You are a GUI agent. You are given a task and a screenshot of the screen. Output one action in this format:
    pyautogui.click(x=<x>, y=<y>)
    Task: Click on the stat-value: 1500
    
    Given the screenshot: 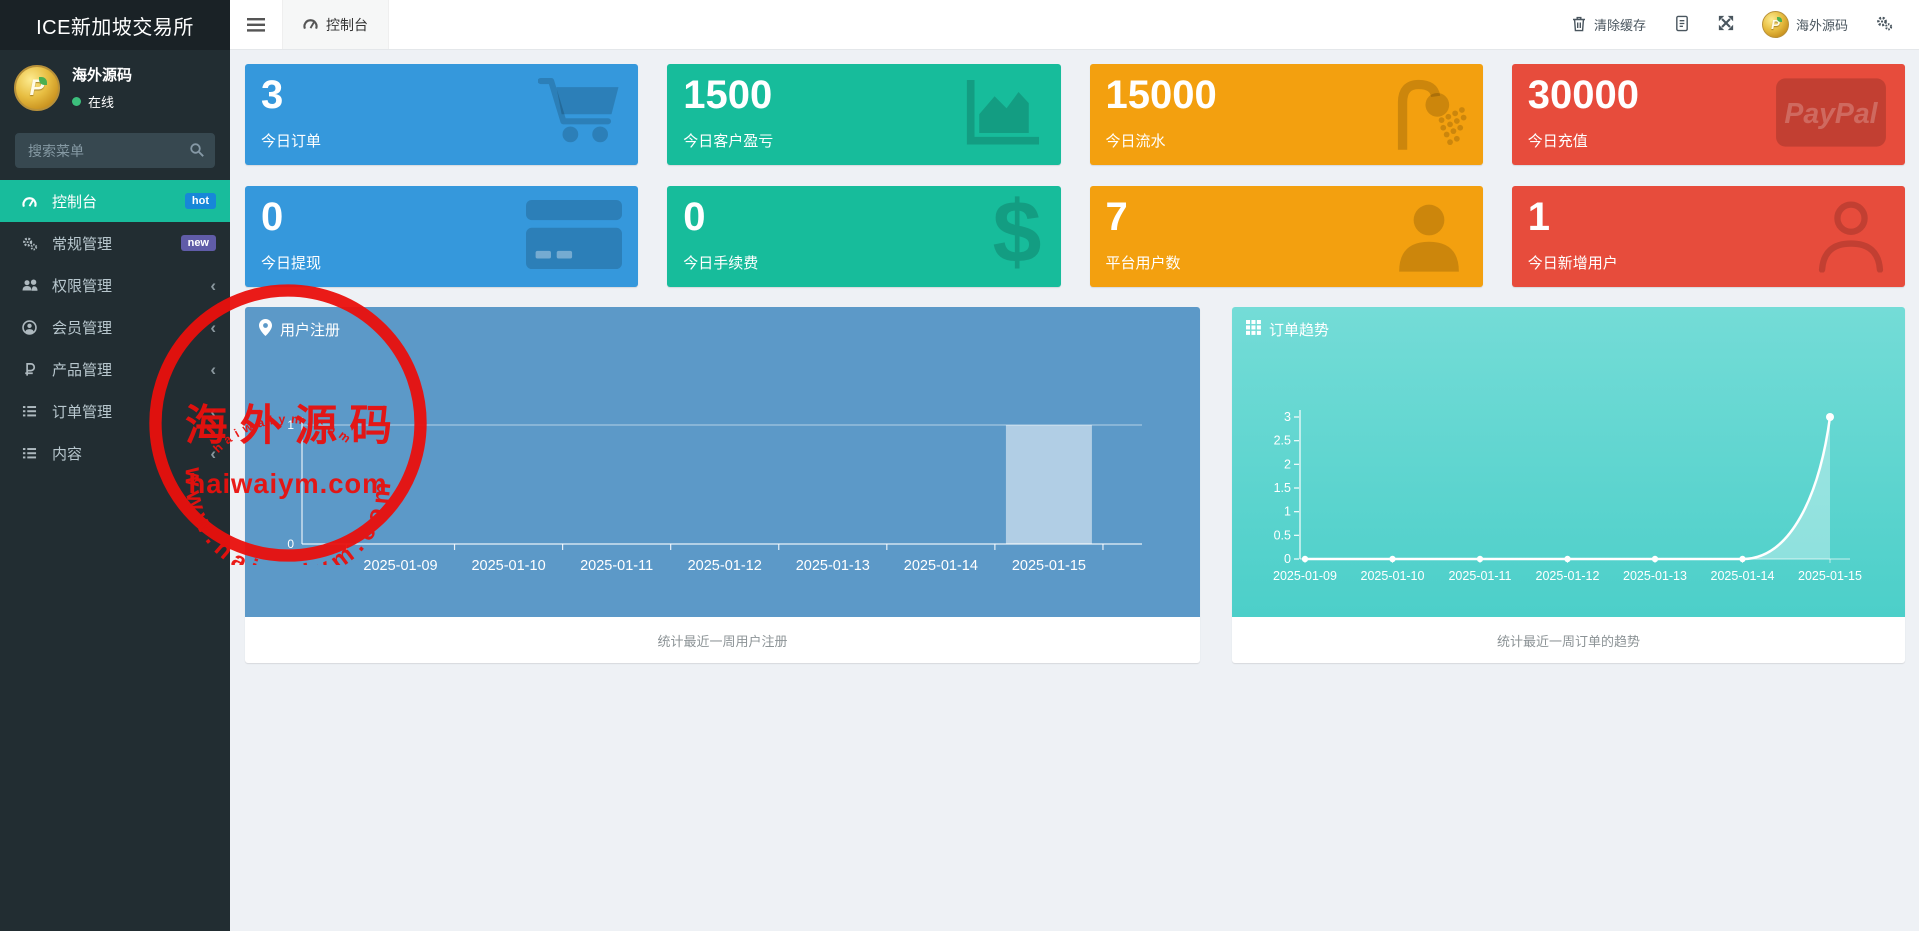 What is the action you would take?
    pyautogui.click(x=728, y=95)
    